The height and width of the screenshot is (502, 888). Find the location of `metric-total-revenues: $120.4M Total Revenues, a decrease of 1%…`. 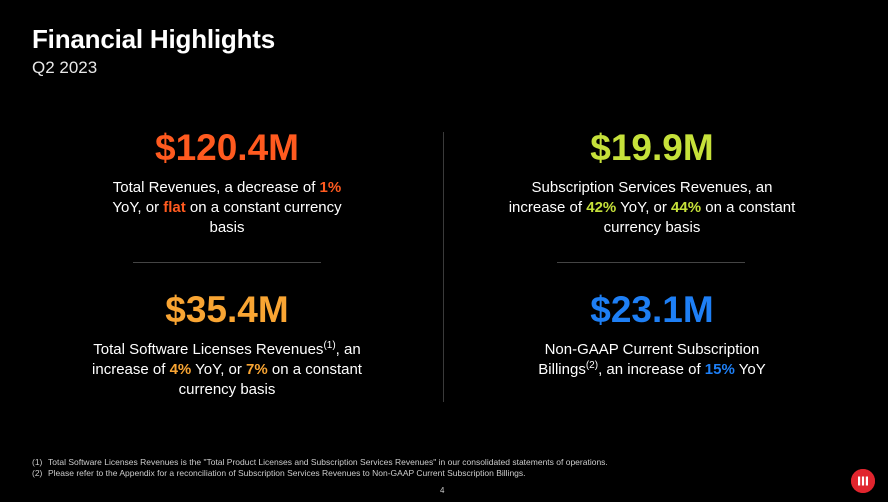

metric-total-revenues: $120.4M Total Revenues, a decrease of 1%… is located at coordinates (227, 183).